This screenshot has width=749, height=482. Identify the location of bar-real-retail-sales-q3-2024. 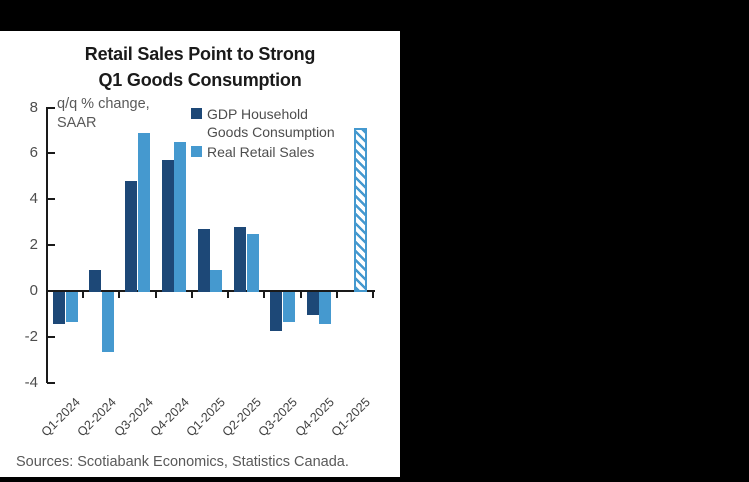
(143, 212).